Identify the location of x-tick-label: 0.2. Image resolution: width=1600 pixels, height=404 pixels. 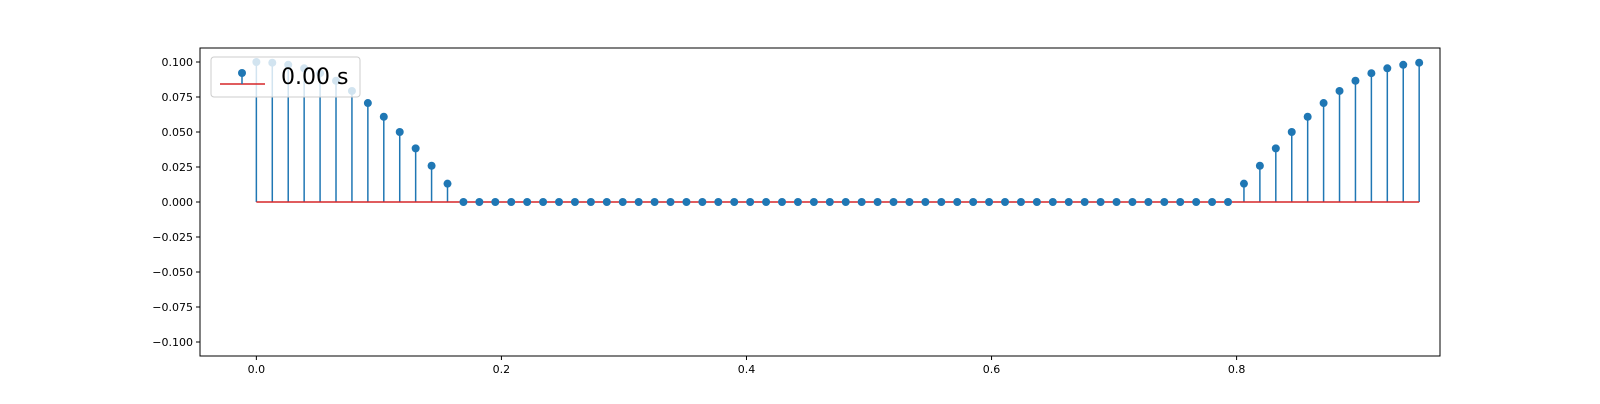
(502, 369).